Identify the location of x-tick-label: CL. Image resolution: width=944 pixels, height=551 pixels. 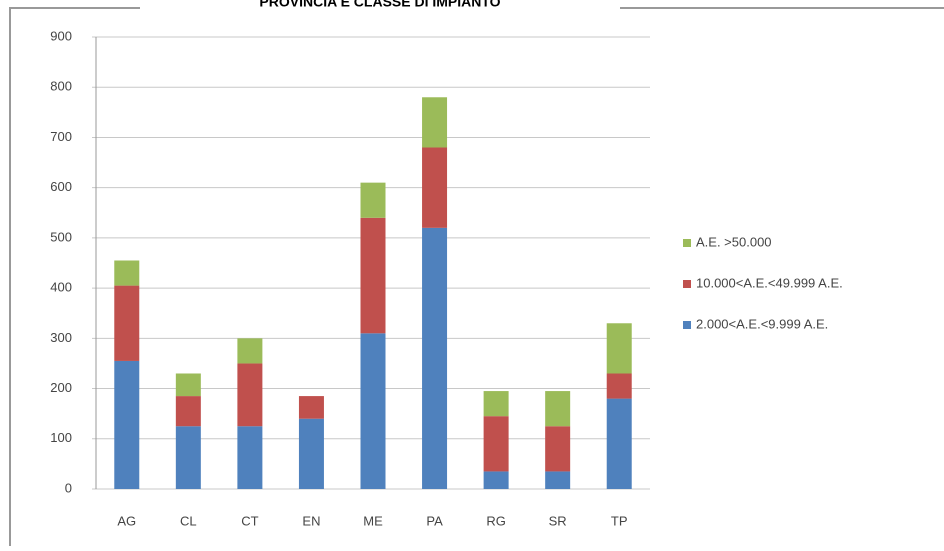
(188, 520).